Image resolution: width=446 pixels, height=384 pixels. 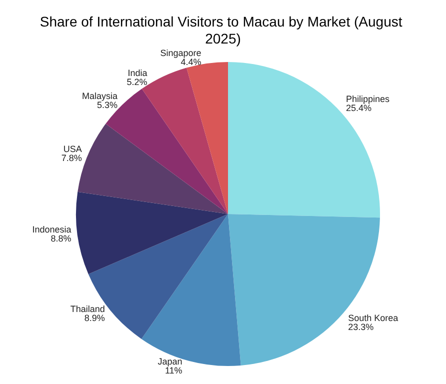 What do you see at coordinates (173, 371) in the screenshot?
I see `data-label: 11%` at bounding box center [173, 371].